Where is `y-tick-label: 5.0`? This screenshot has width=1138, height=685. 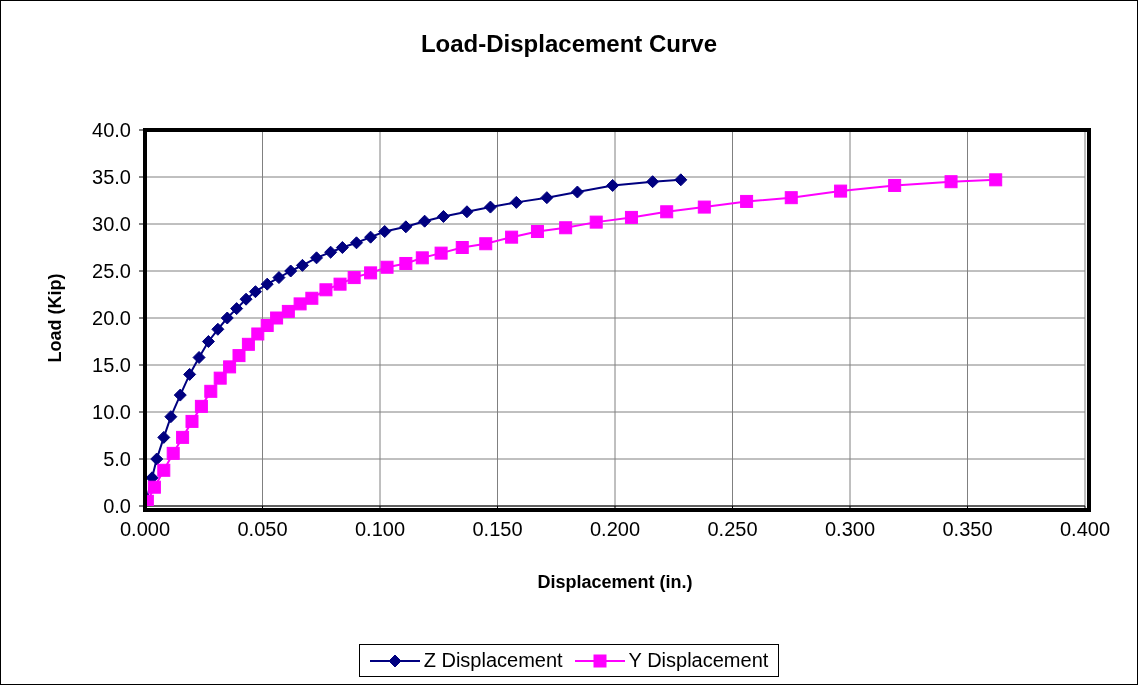
y-tick-label: 5.0 is located at coordinates (117, 459).